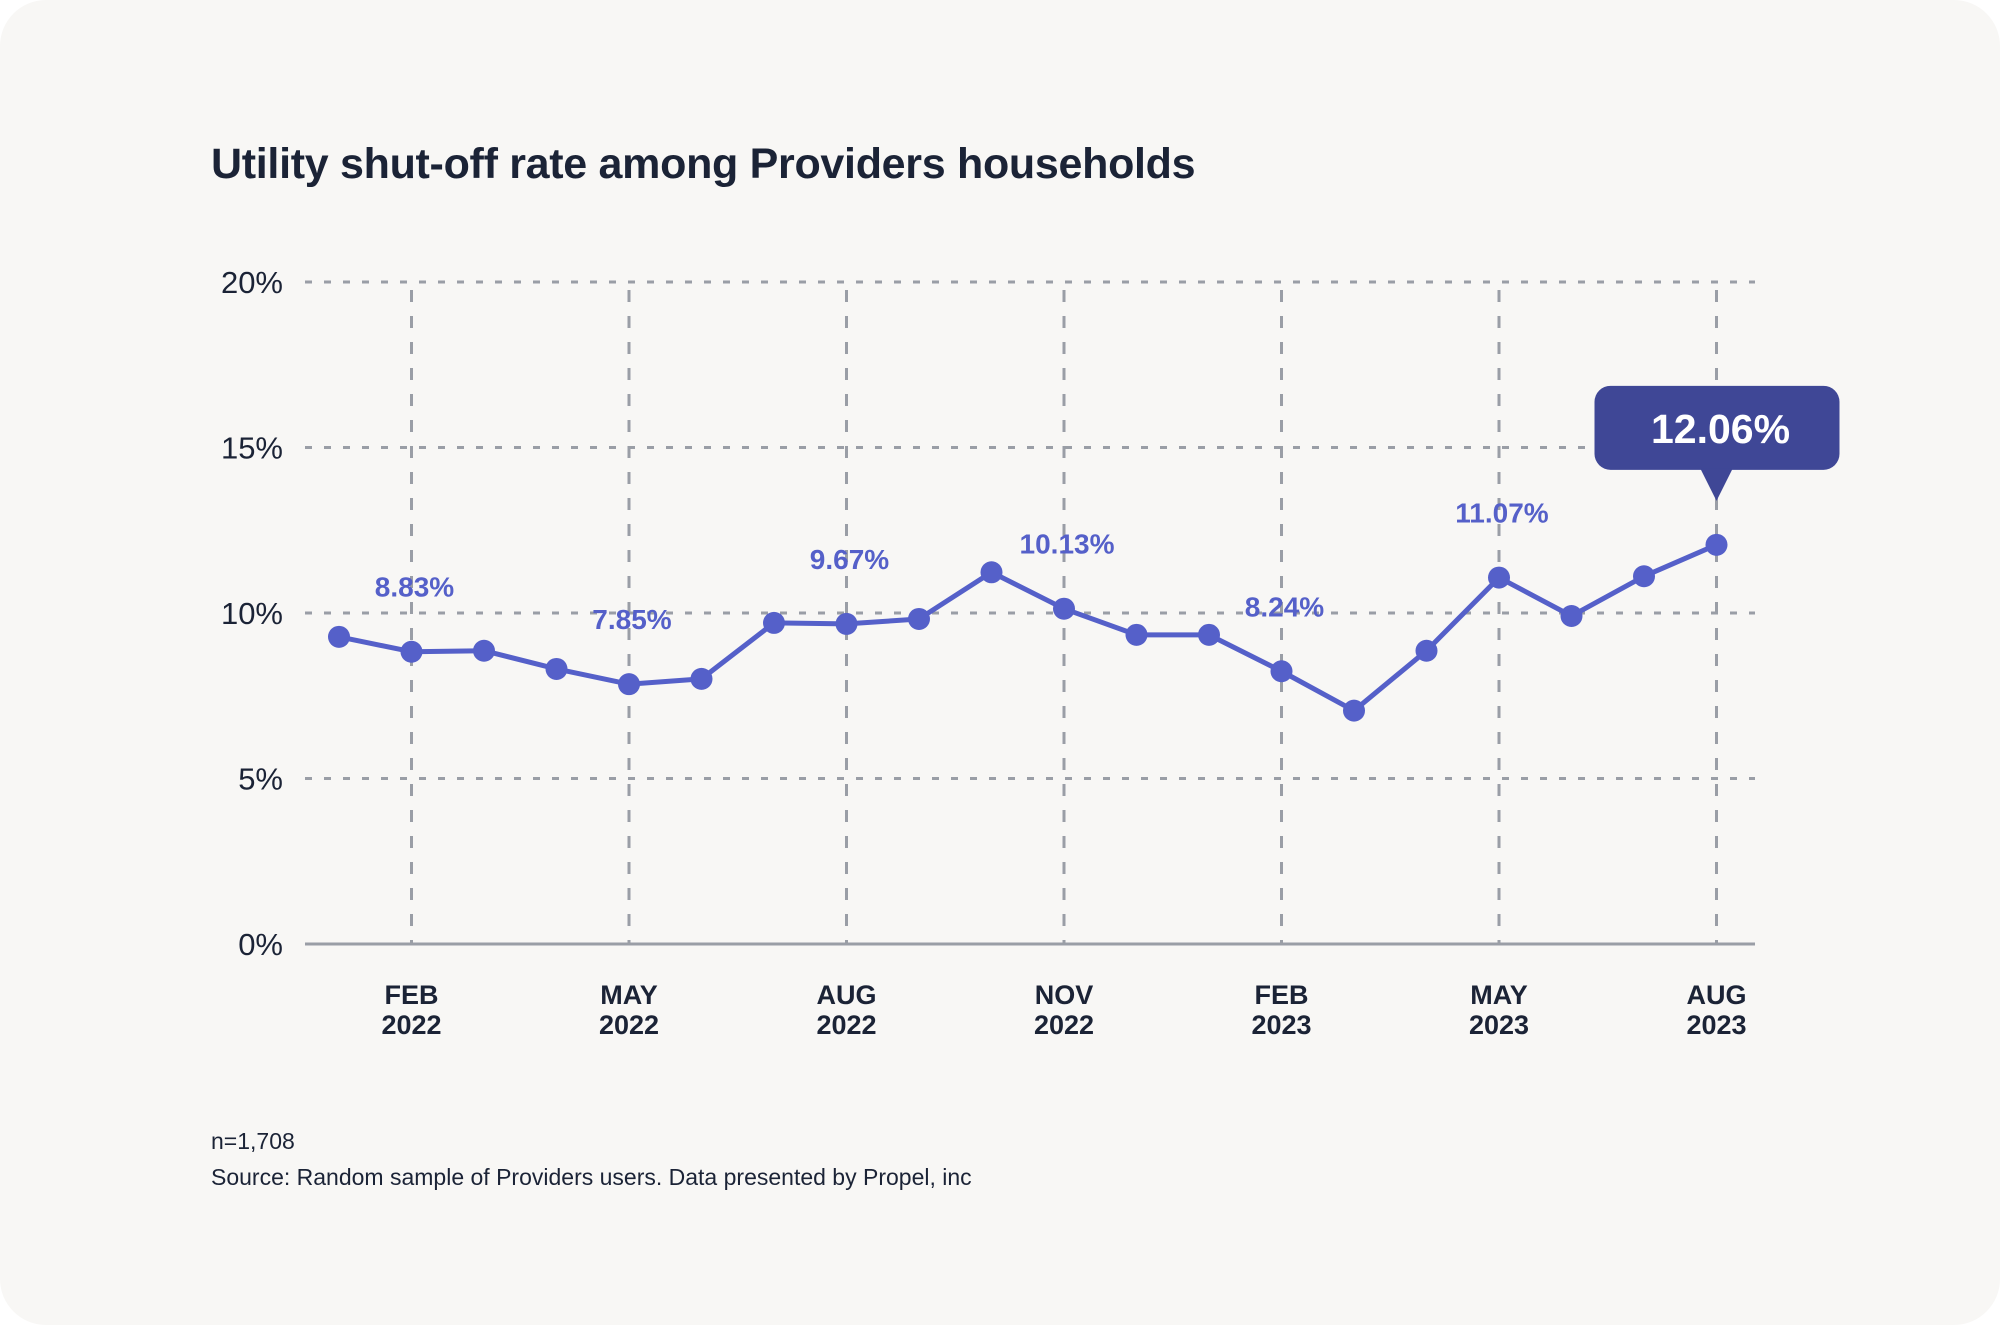  Describe the element at coordinates (631, 619) in the screenshot. I see `data-label: 7.85%` at that location.